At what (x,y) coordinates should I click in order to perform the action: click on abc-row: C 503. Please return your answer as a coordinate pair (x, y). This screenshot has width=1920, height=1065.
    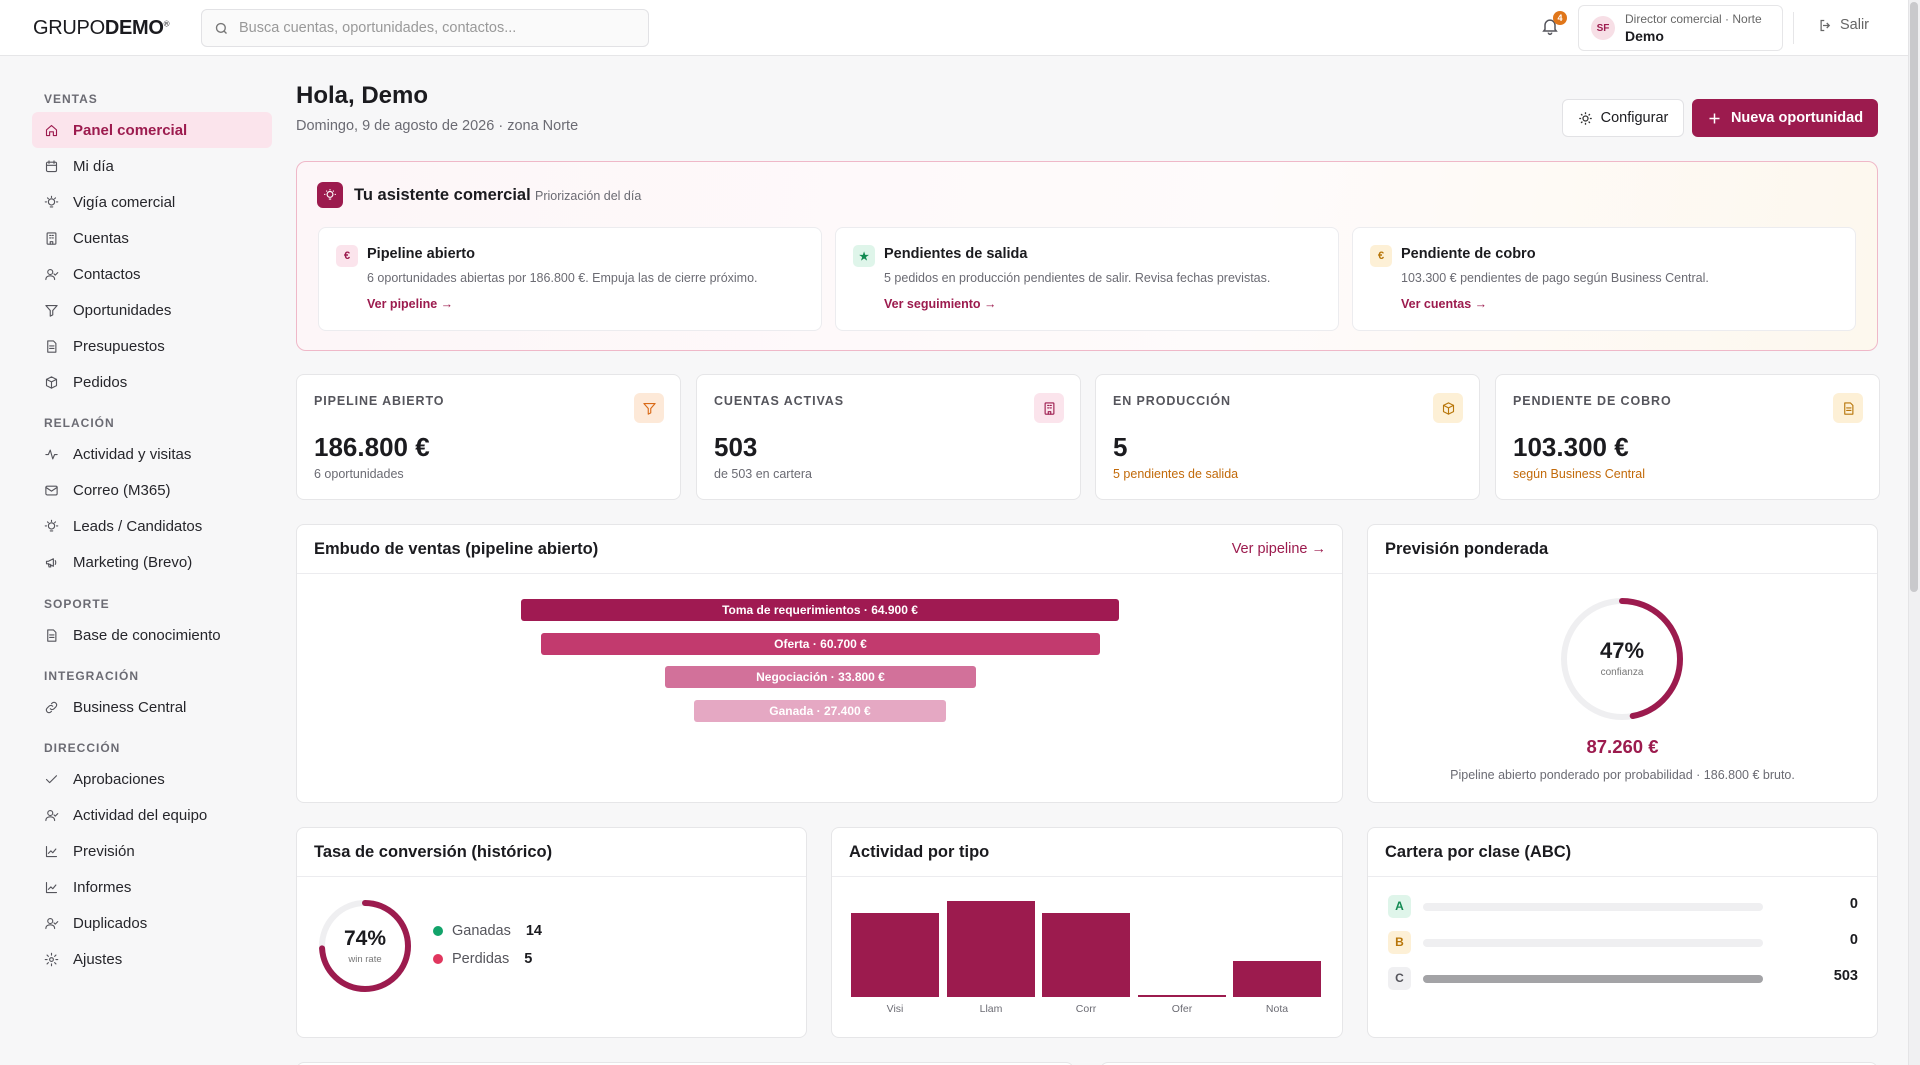
    Looking at the image, I should click on (1623, 978).